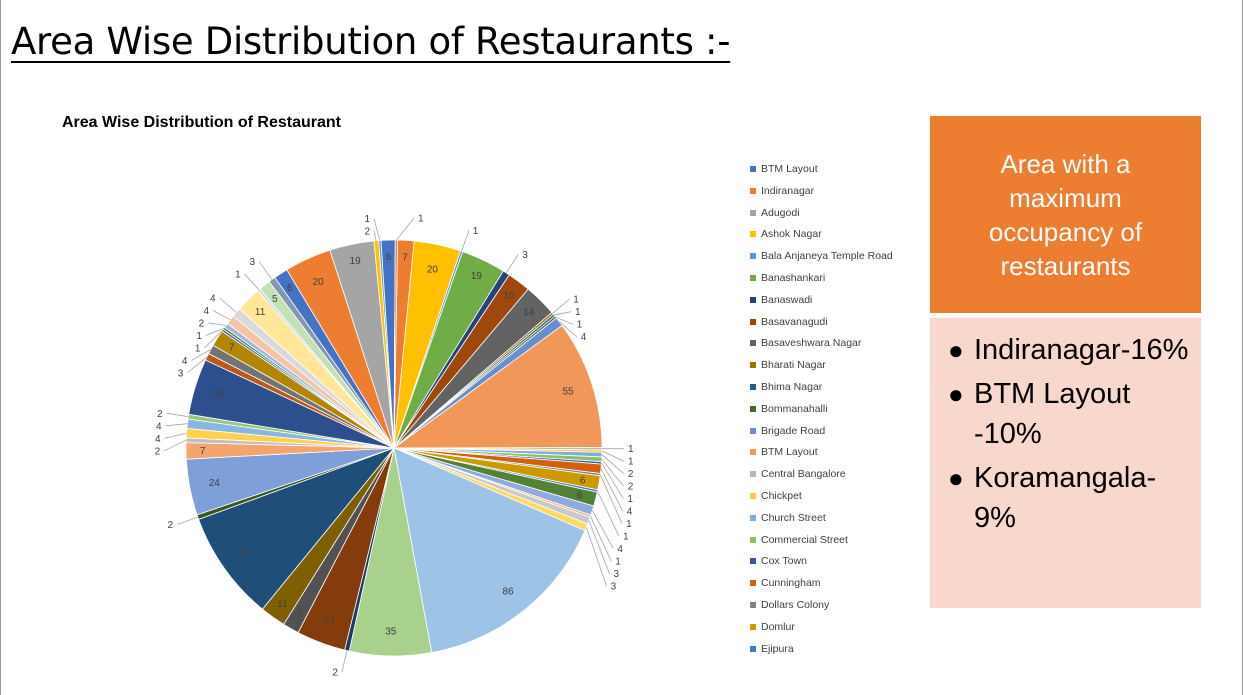  Describe the element at coordinates (776, 496) in the screenshot. I see `legend-item: Chickpet` at that location.